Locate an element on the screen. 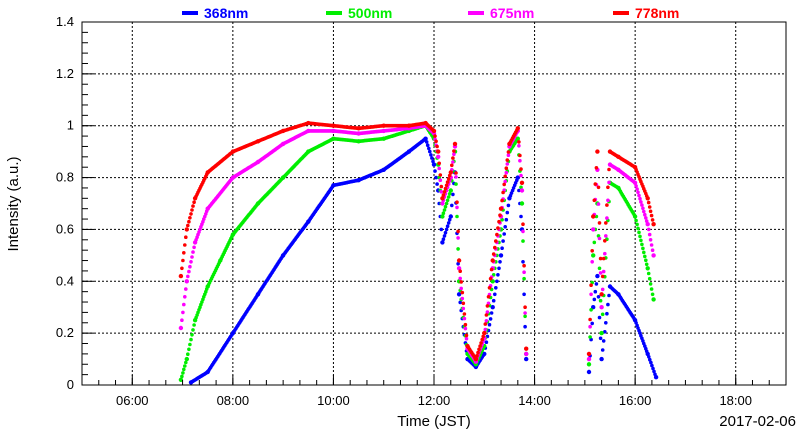 The height and width of the screenshot is (434, 800). x-tick-label: 14:00 is located at coordinates (534, 400).